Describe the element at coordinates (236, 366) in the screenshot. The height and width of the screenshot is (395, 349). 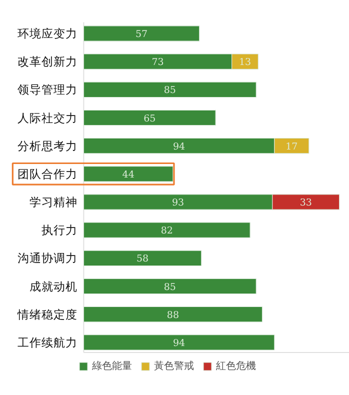
I see `legend-label: 紅色危機` at that location.